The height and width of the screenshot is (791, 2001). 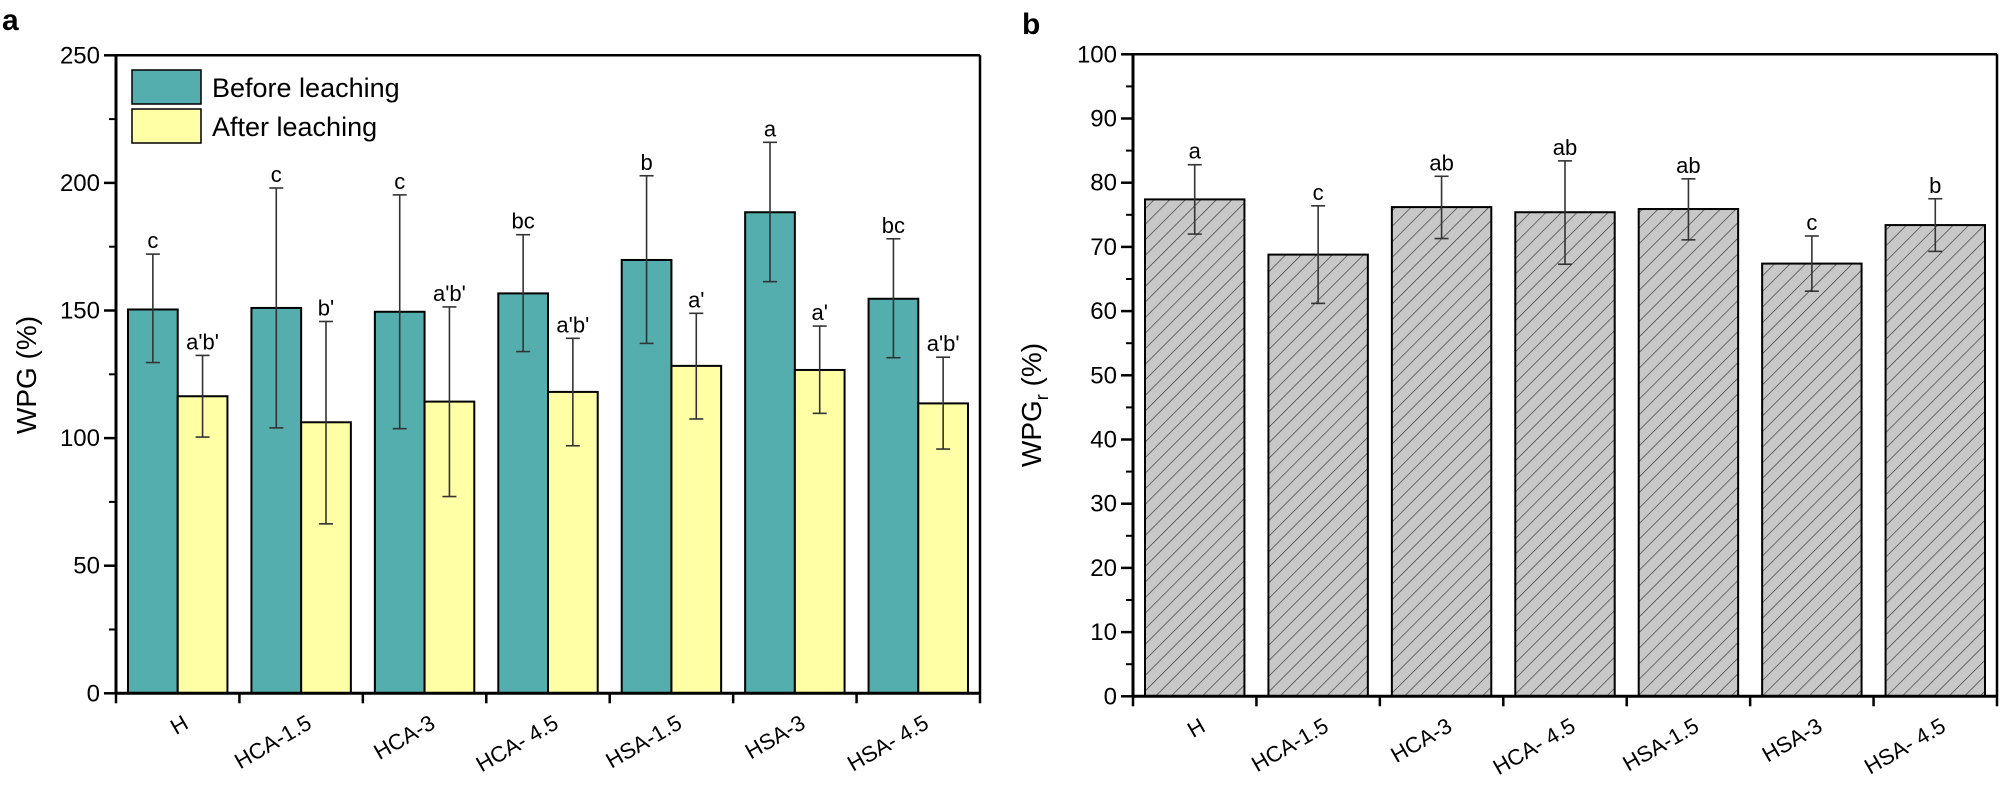 What do you see at coordinates (1103, 311) in the screenshot?
I see `panel-b-y-tick-label: 60` at bounding box center [1103, 311].